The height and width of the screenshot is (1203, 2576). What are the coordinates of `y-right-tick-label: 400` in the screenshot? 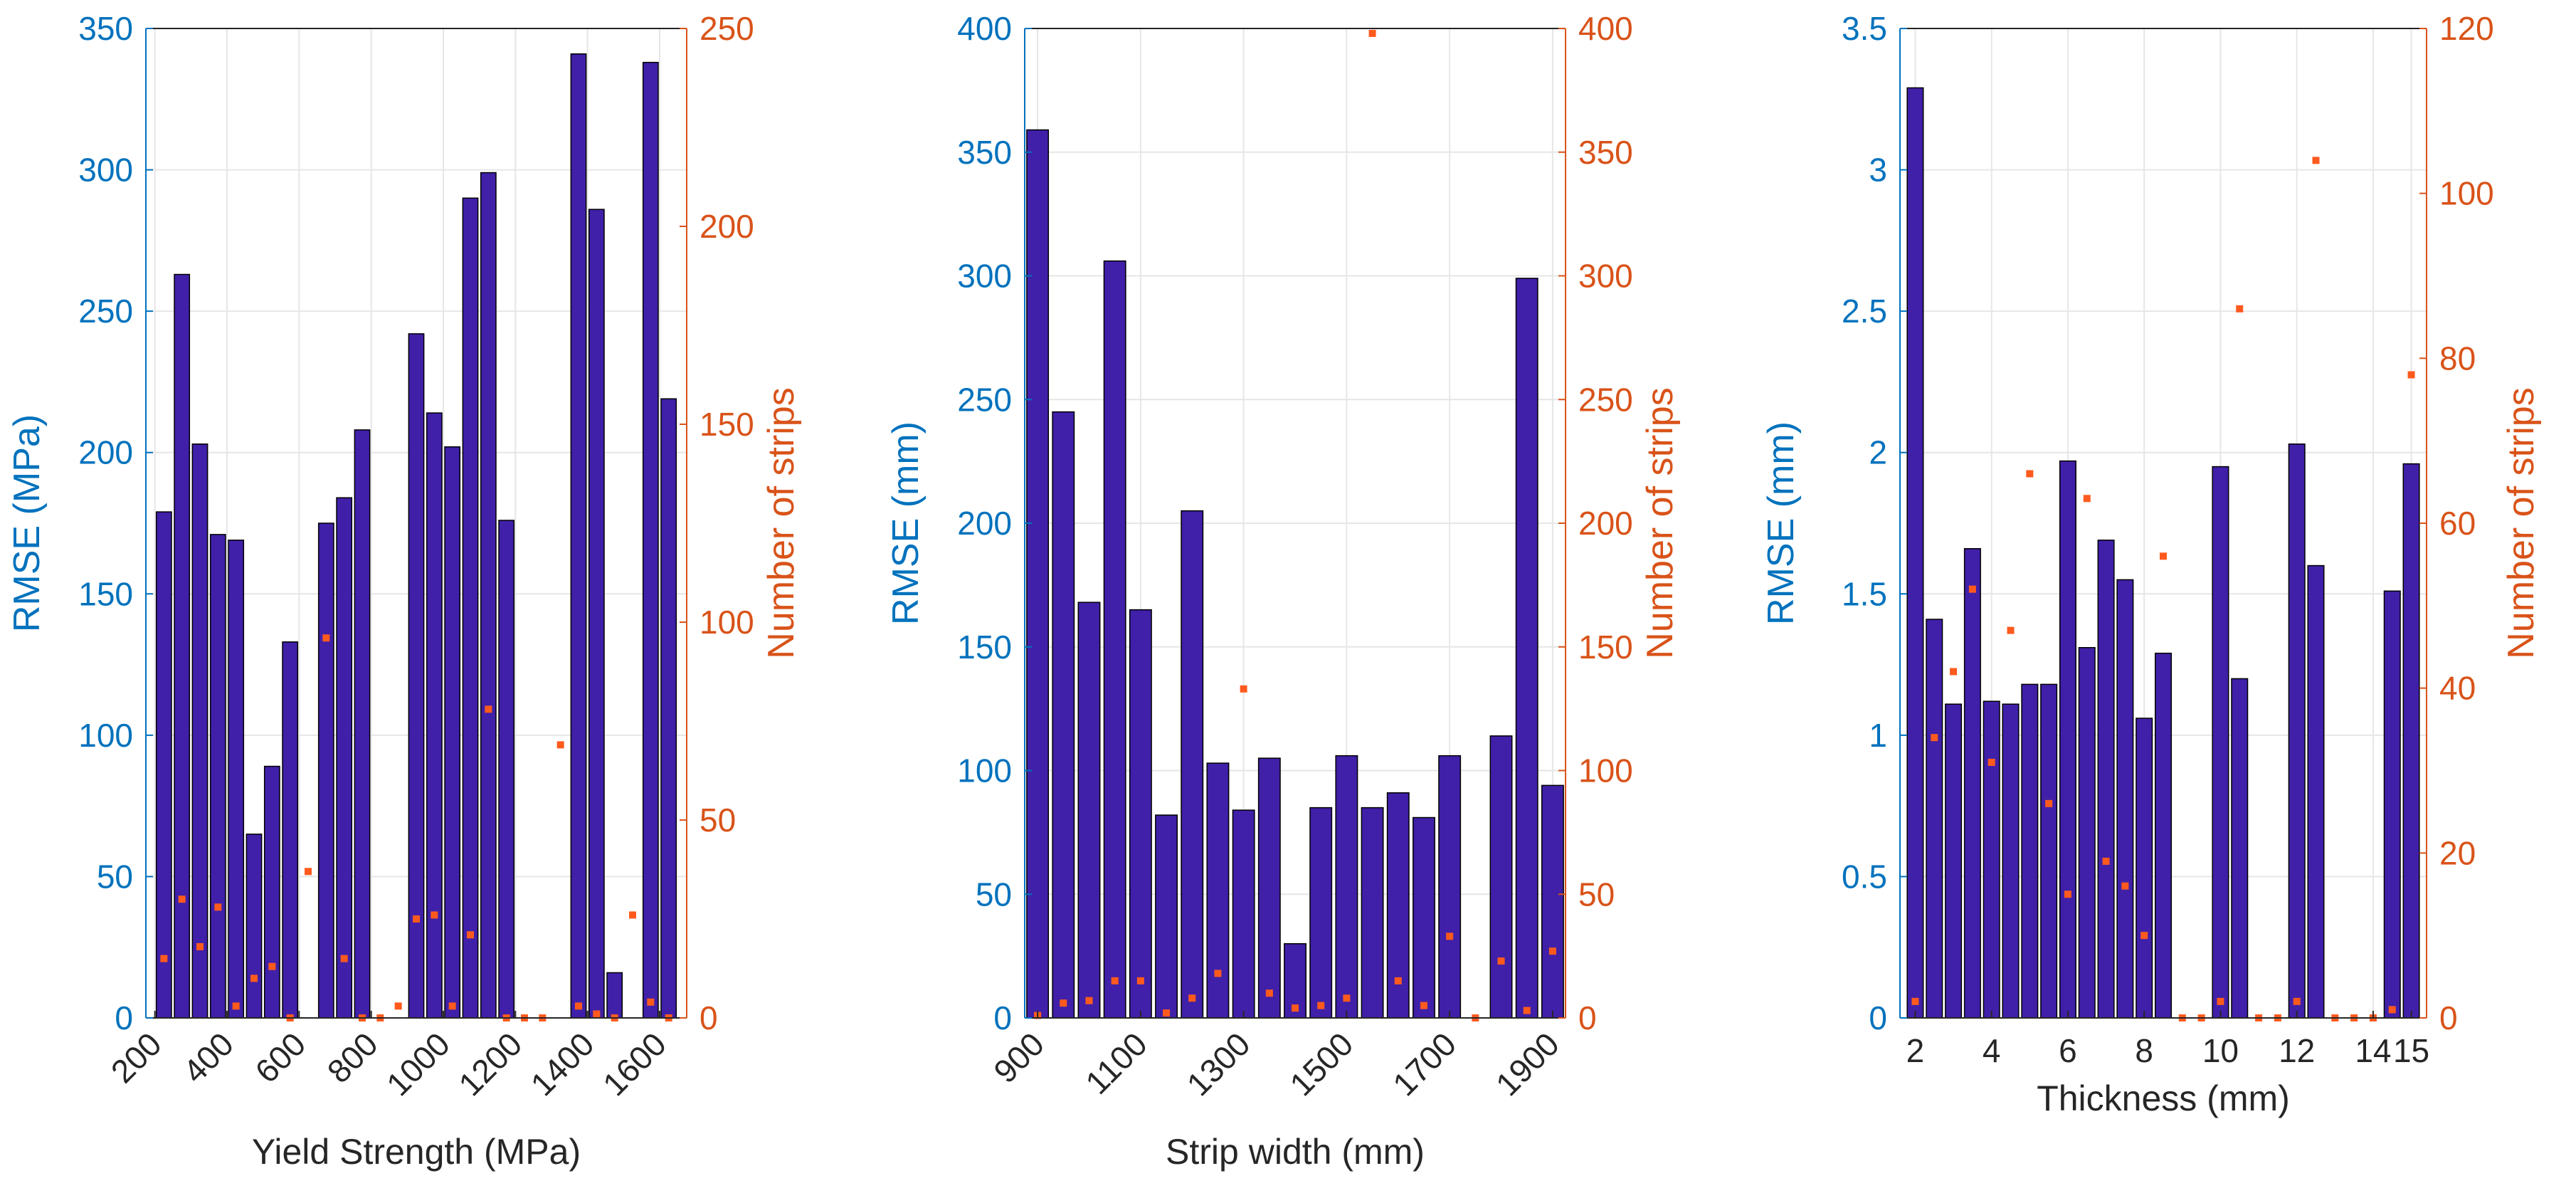 It's located at (1605, 29).